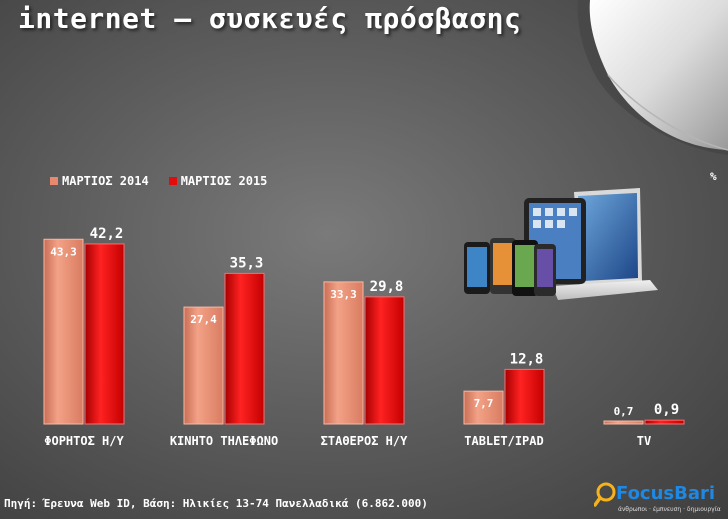 The image size is (728, 519). Describe the element at coordinates (203, 319) in the screenshot. I see `data-label-2014-1: 27,4` at that location.